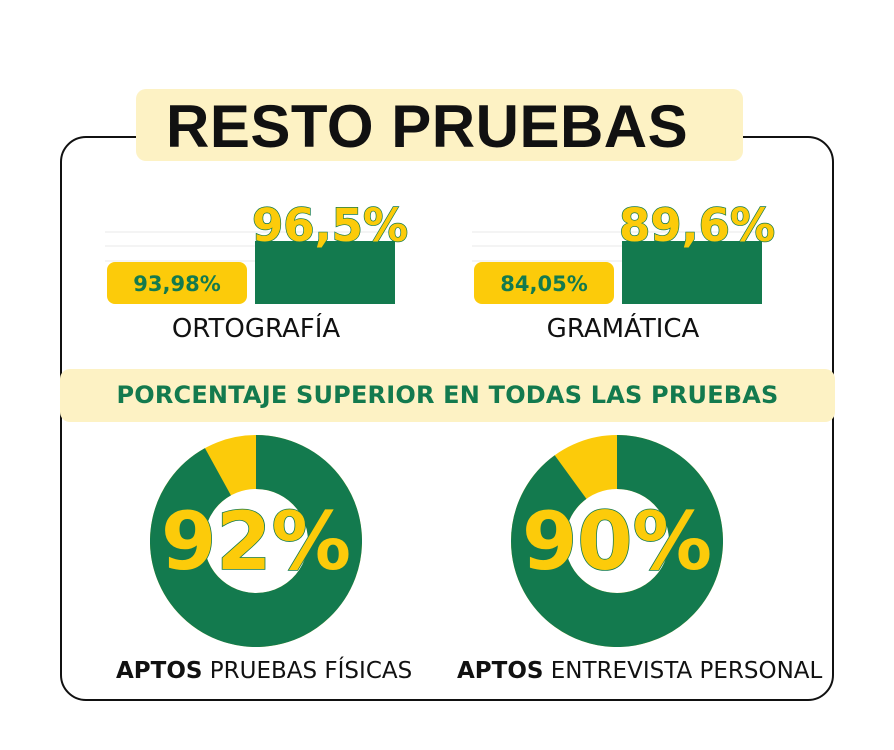 This screenshot has width=894, height=750. I want to click on donut-center-label: 92%, so click(256, 541).